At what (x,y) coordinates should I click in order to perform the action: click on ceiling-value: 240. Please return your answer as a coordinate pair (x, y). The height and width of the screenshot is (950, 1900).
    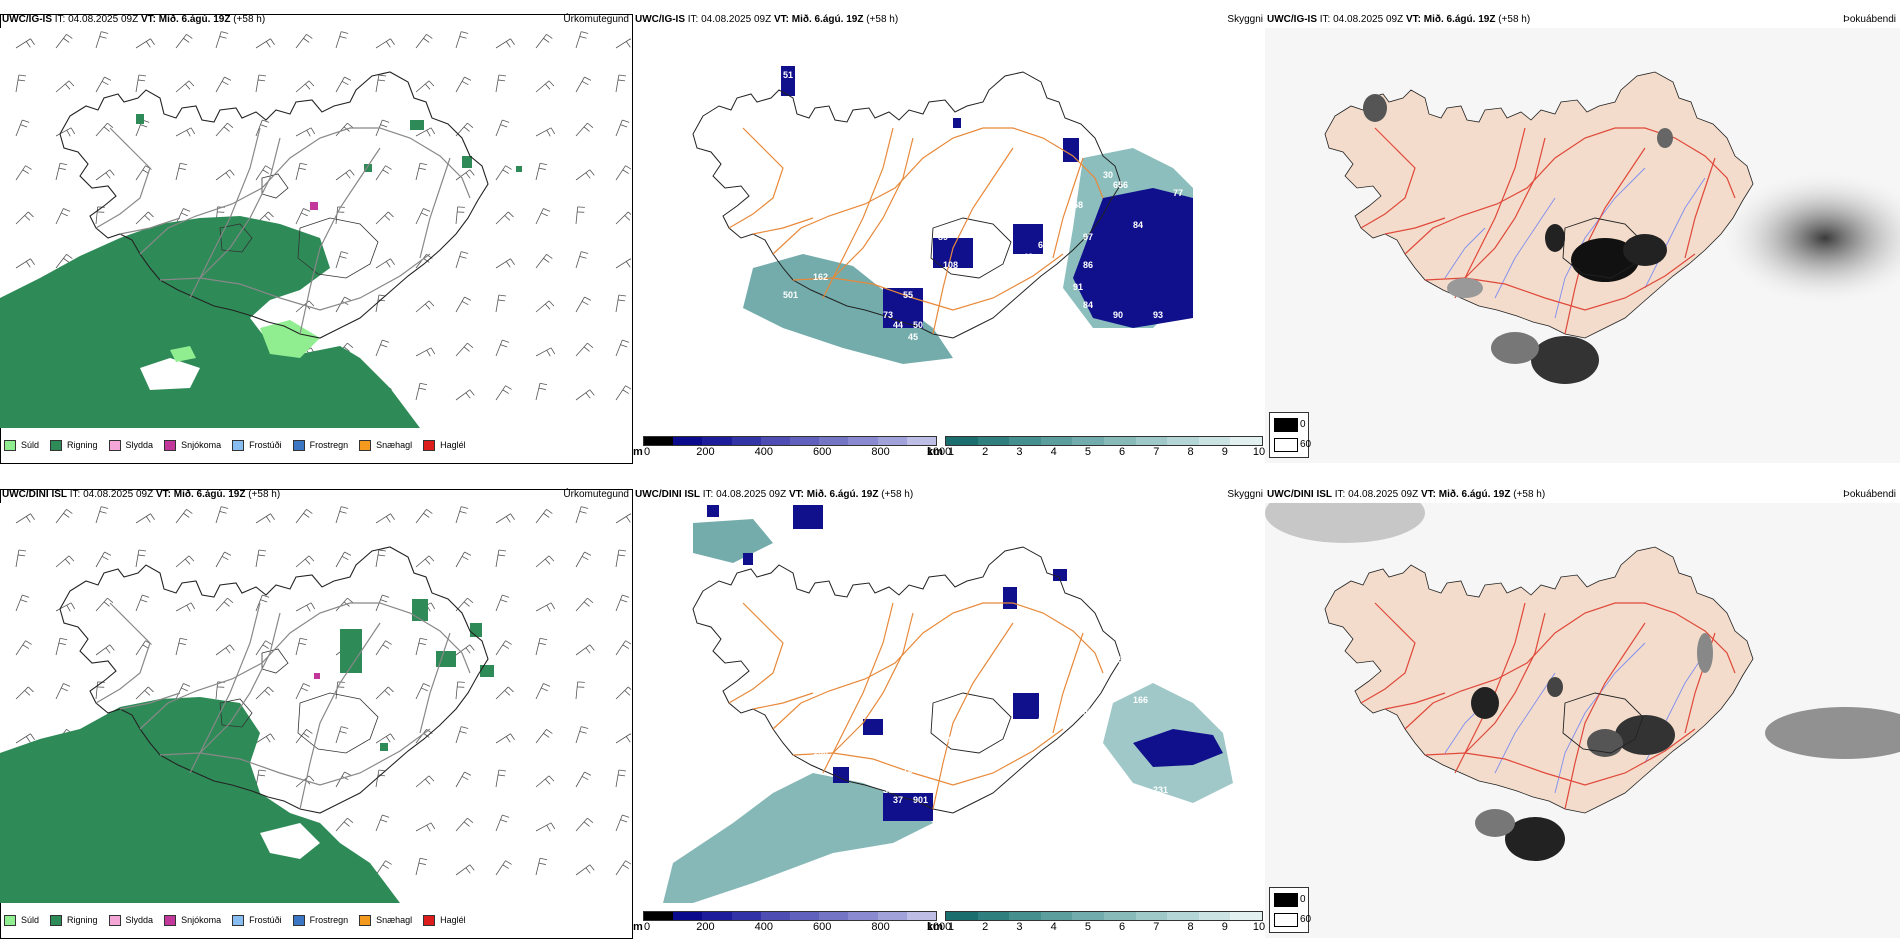
    Looking at the image, I should click on (1090, 780).